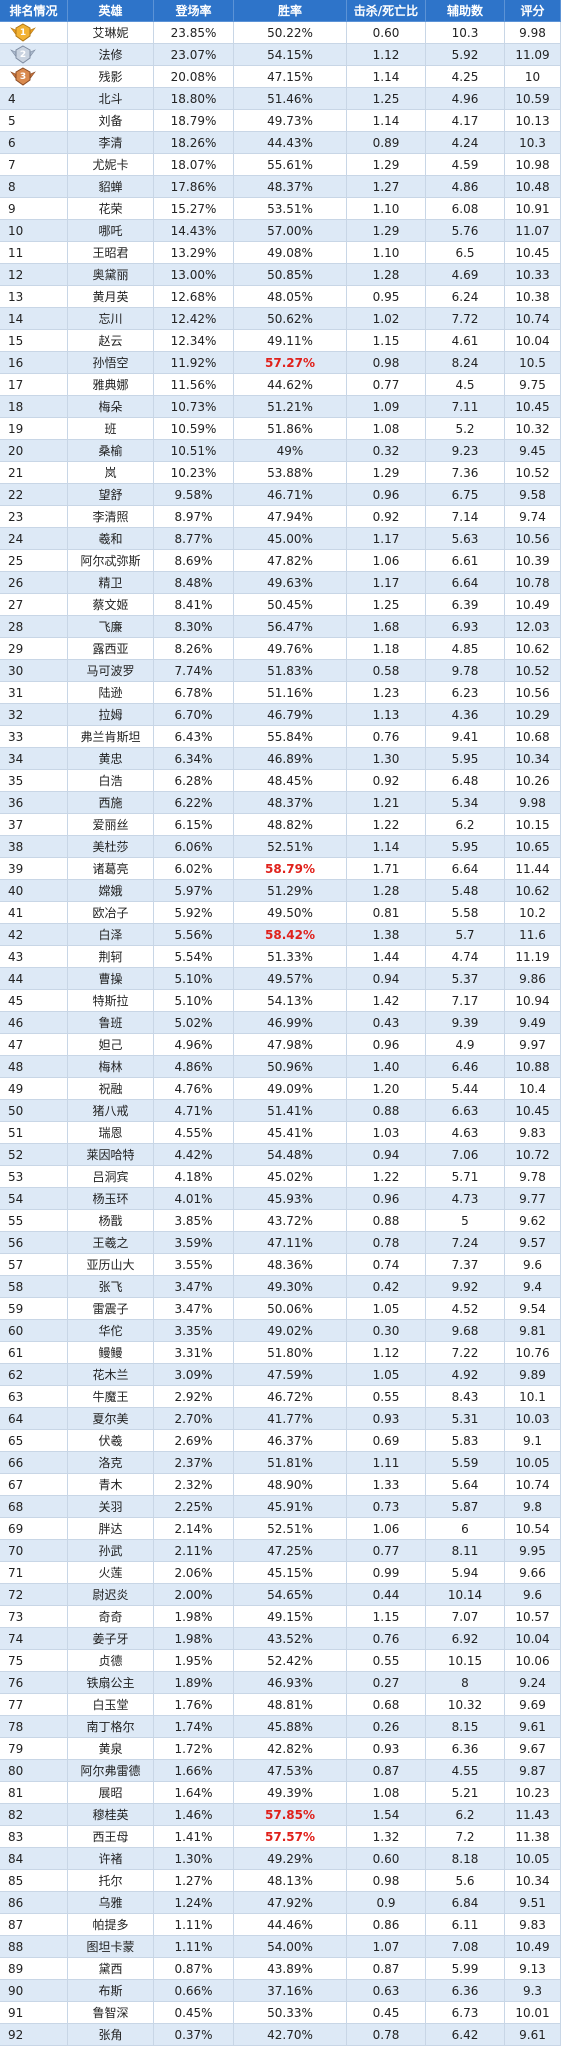 The image size is (561, 2047). What do you see at coordinates (111, 1859) in the screenshot?
I see `hero-name-cell: 许褚` at bounding box center [111, 1859].